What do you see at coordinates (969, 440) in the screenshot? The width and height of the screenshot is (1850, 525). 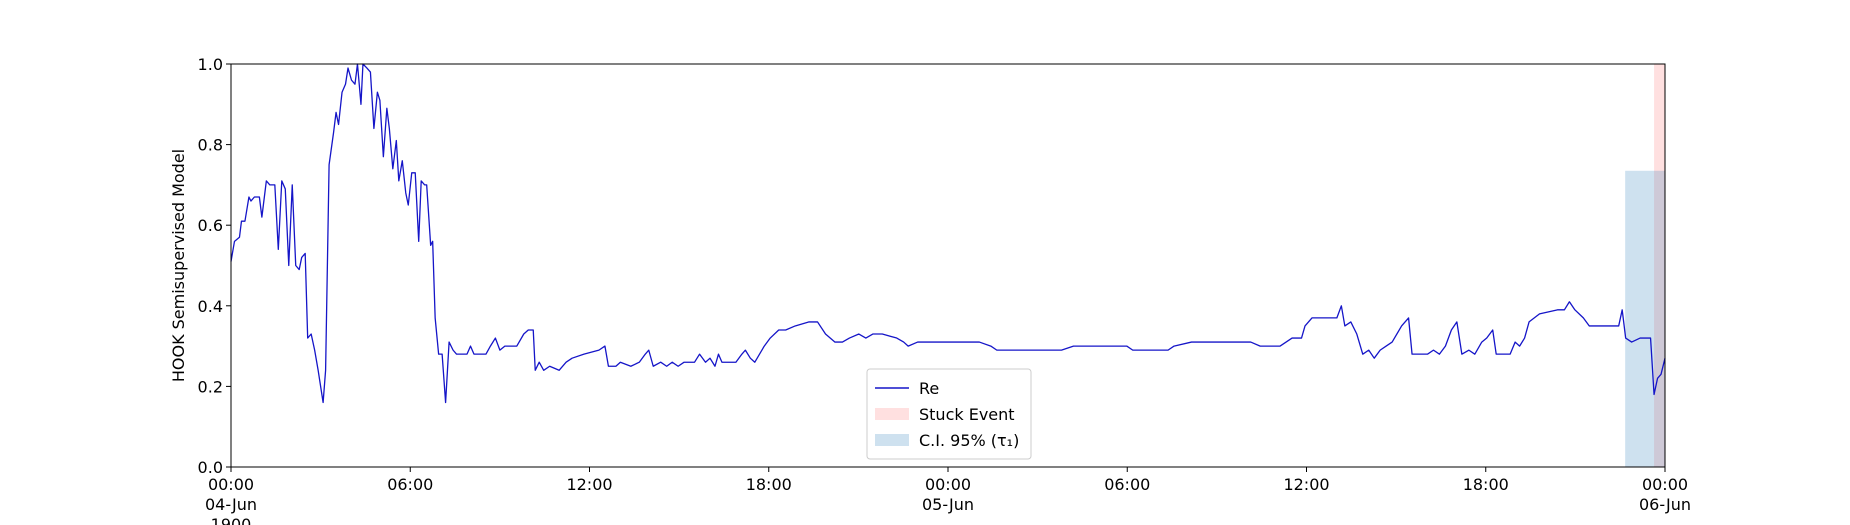 I see `legend-label: C.I. 95% (τ₁)` at bounding box center [969, 440].